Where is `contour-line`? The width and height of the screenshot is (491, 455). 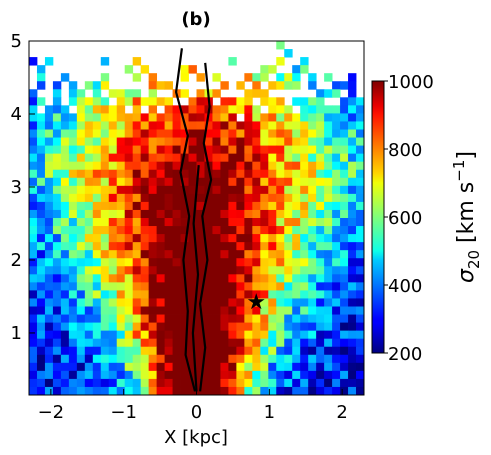
contour-line is located at coordinates (185, 220).